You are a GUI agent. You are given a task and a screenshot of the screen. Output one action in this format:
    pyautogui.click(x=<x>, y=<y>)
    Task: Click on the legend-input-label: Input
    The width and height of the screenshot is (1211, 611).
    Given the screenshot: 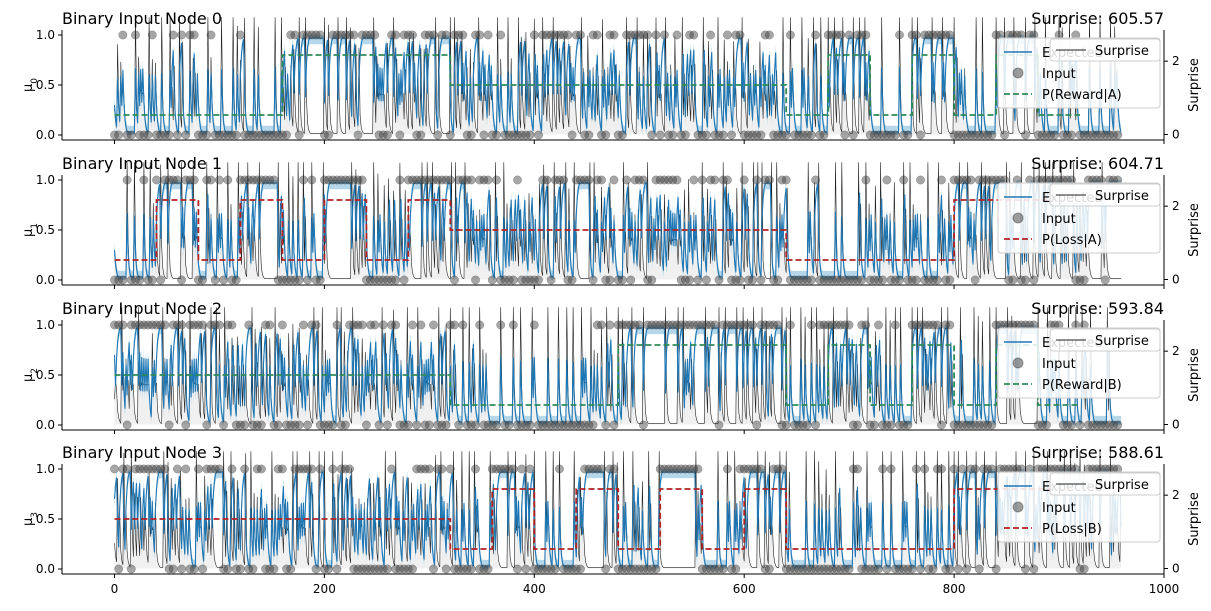 What is the action you would take?
    pyautogui.click(x=1059, y=74)
    